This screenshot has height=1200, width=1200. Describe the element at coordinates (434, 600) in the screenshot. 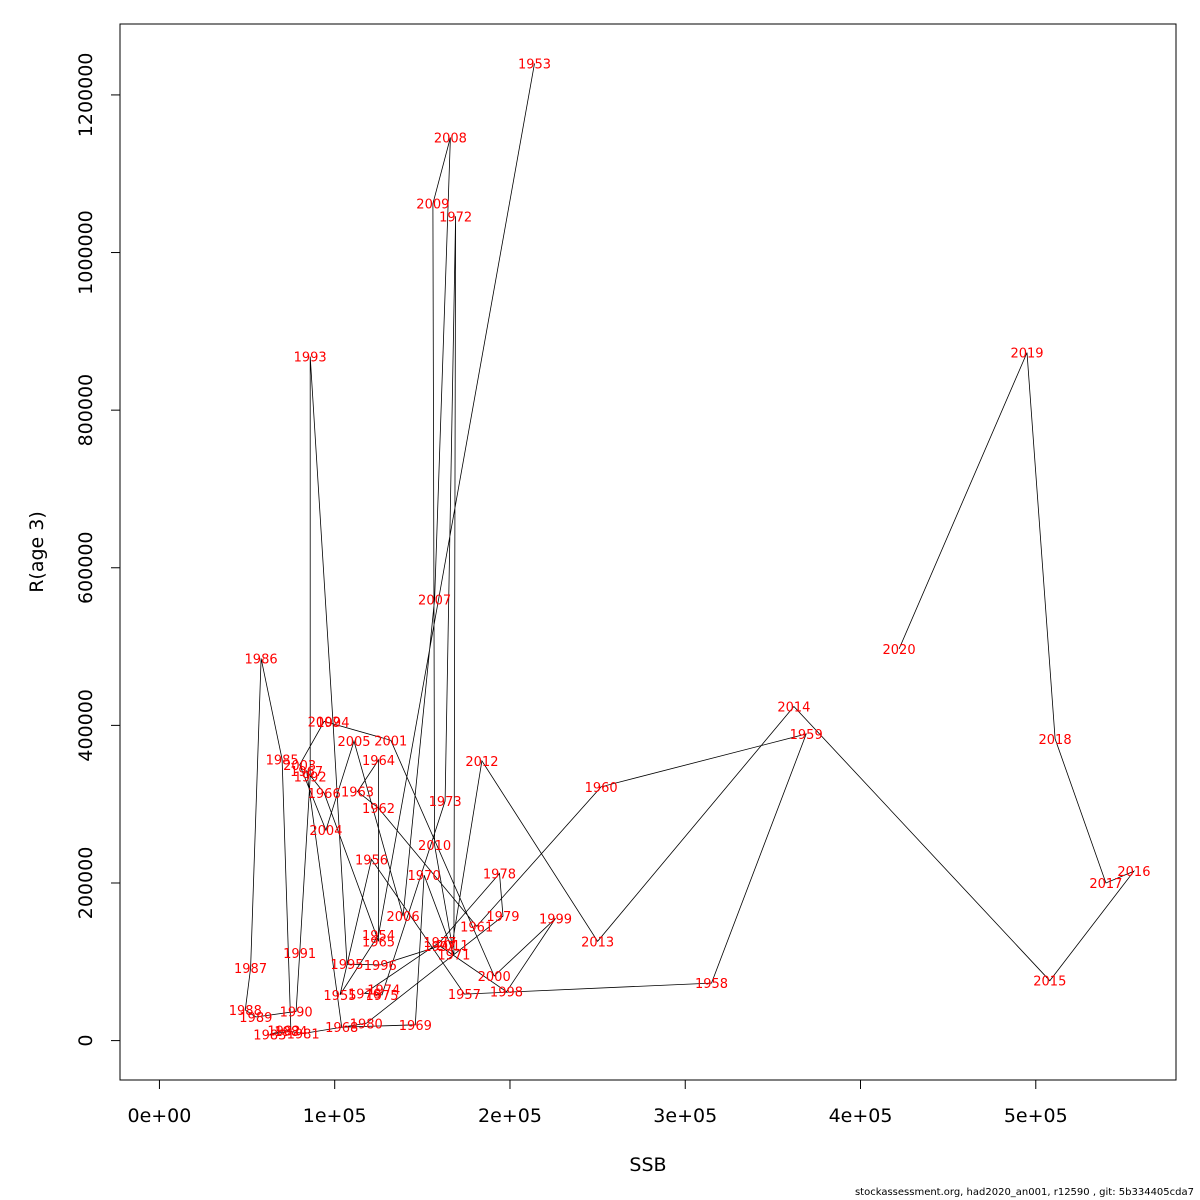

I see `year-label: 2007` at that location.